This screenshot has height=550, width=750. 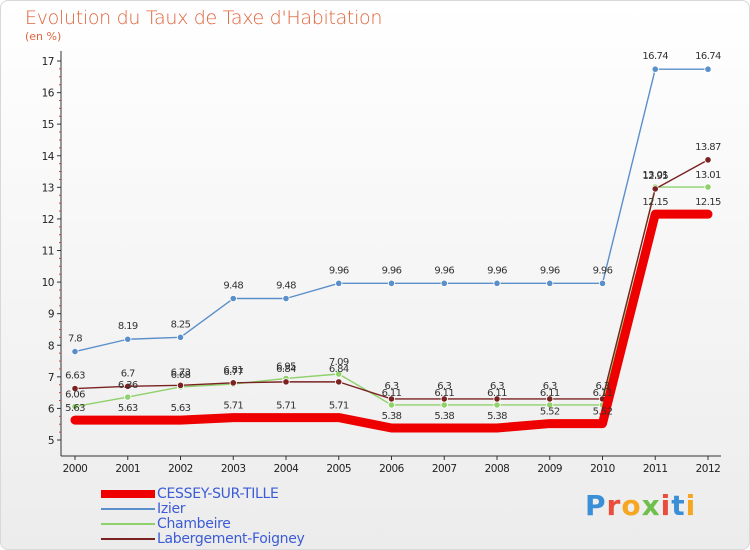 I want to click on logo-letter: o, so click(x=631, y=505).